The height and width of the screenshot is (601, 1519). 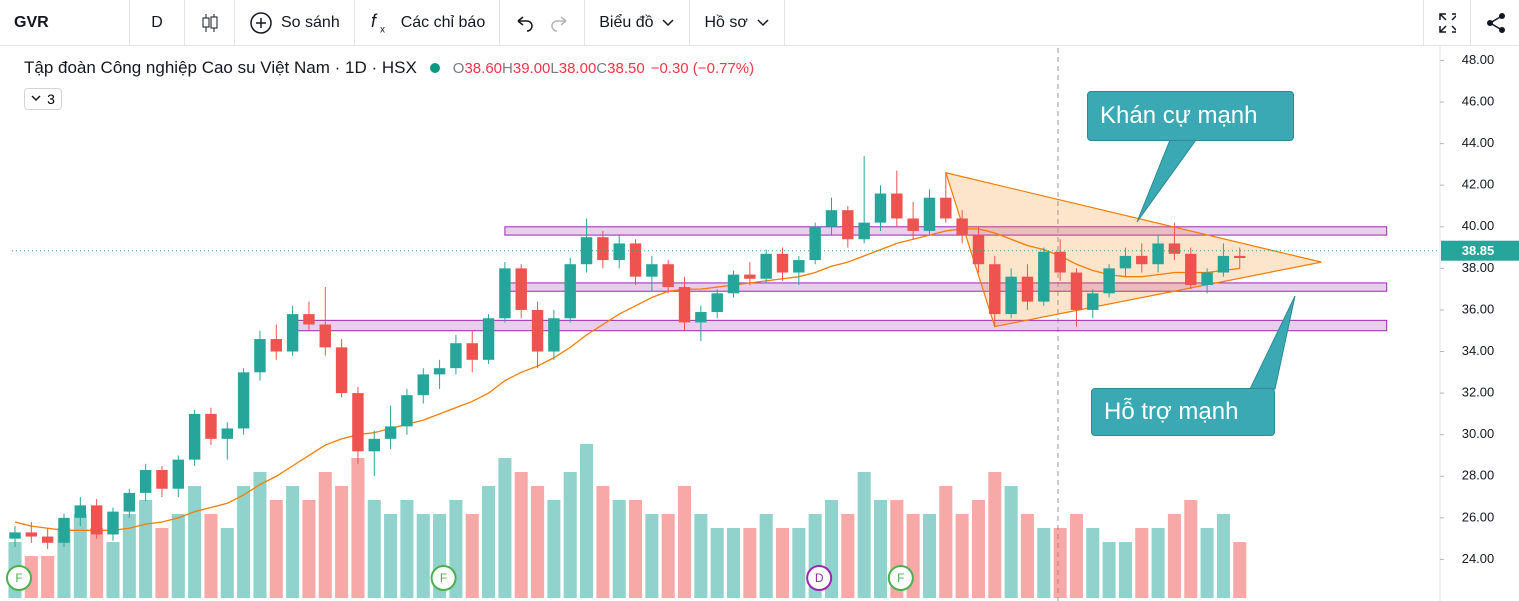 What do you see at coordinates (1495, 23) in the screenshot?
I see `share-button` at bounding box center [1495, 23].